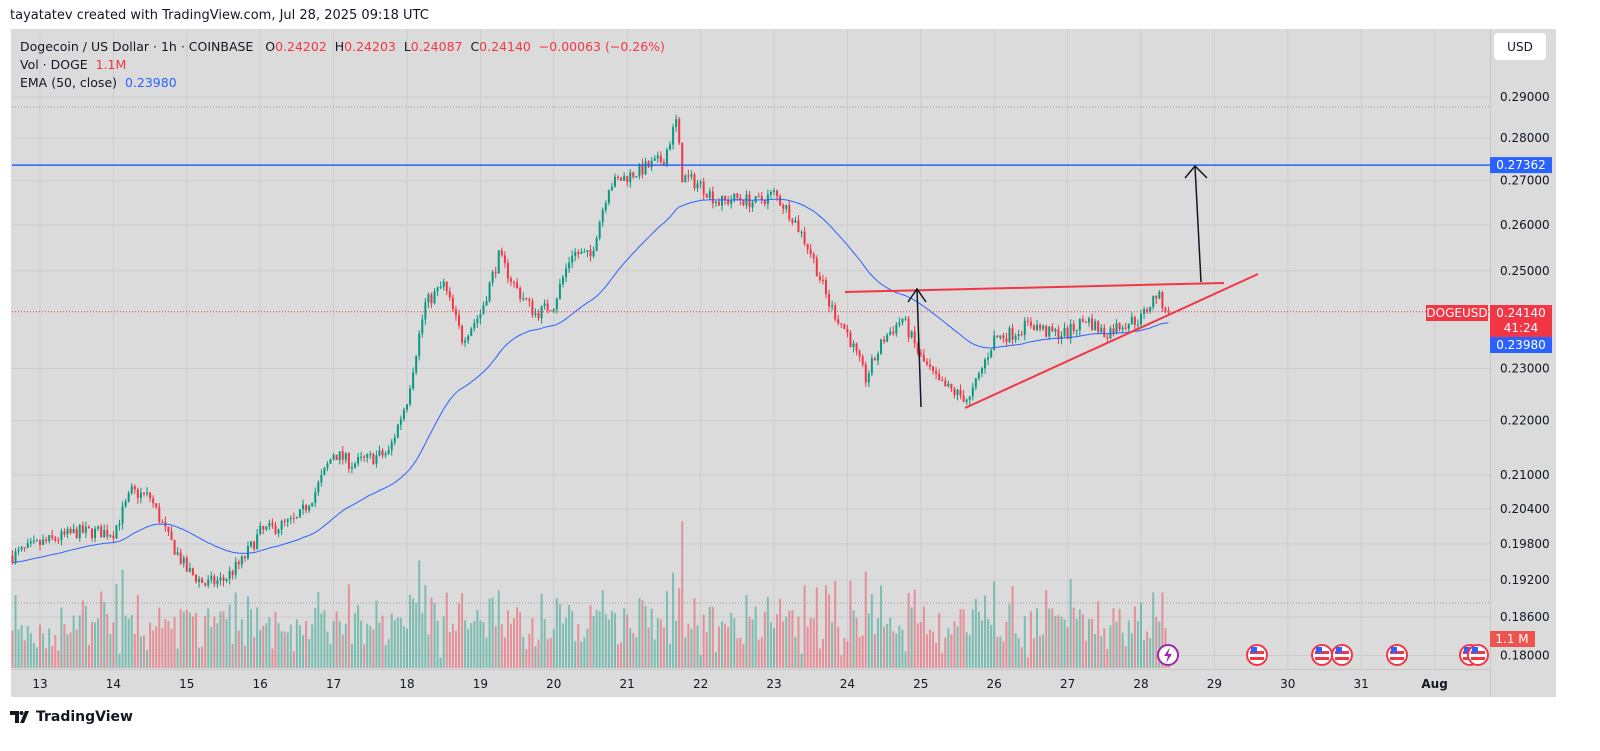  Describe the element at coordinates (1521, 313) in the screenshot. I see `last-price-label: 0.24140` at that location.